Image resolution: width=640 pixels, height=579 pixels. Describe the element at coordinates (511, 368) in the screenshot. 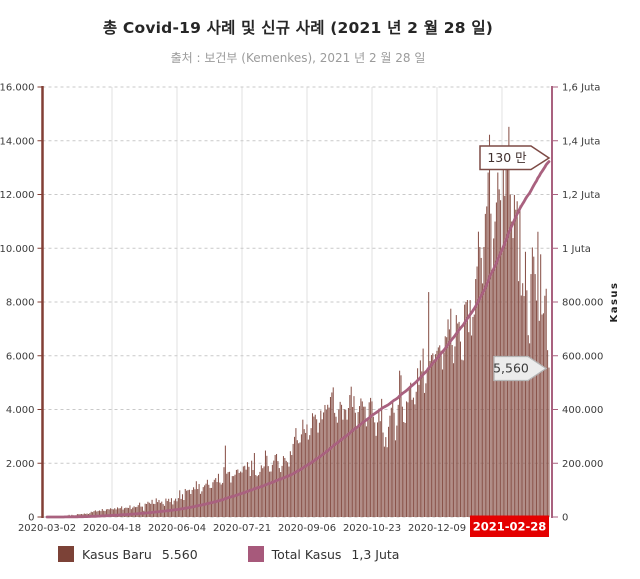

I see `latest-callout-text: 5,560` at that location.